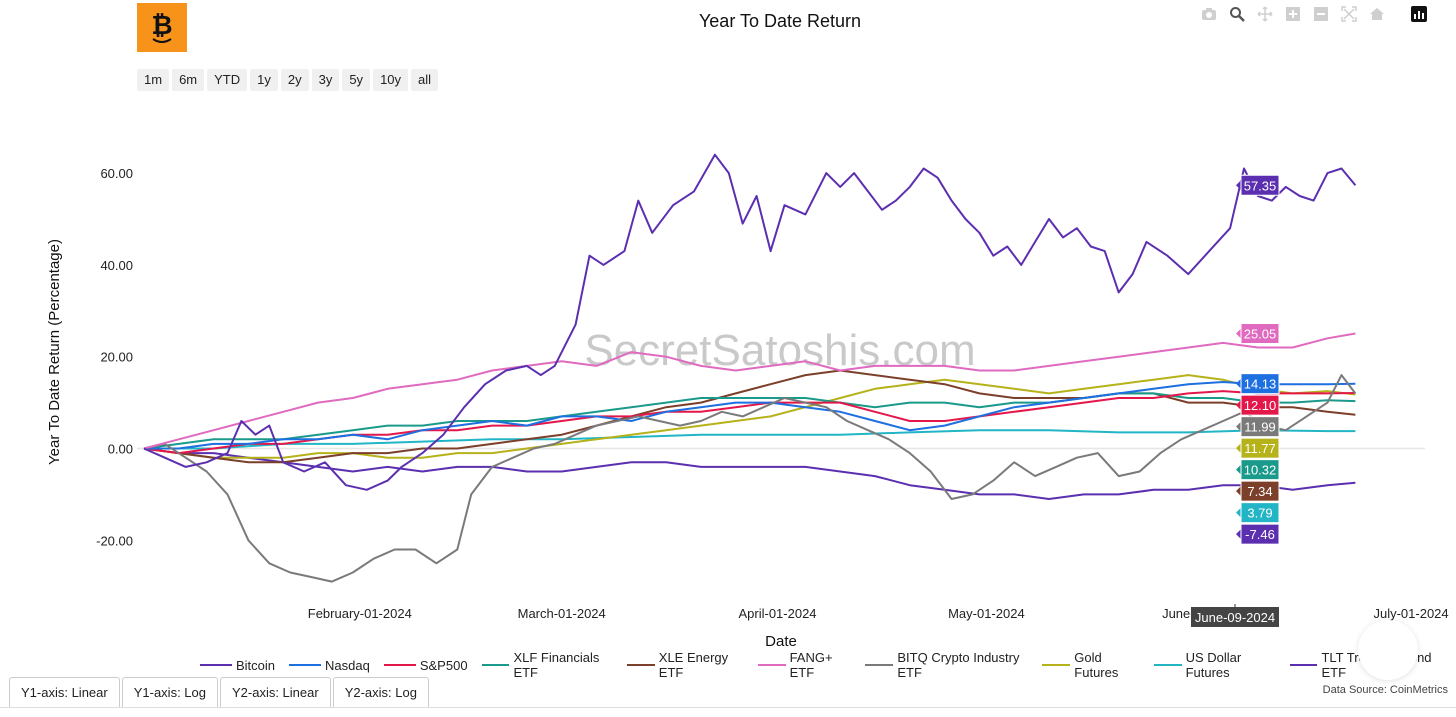  What do you see at coordinates (1349, 14) in the screenshot?
I see `autoscale-icon` at bounding box center [1349, 14].